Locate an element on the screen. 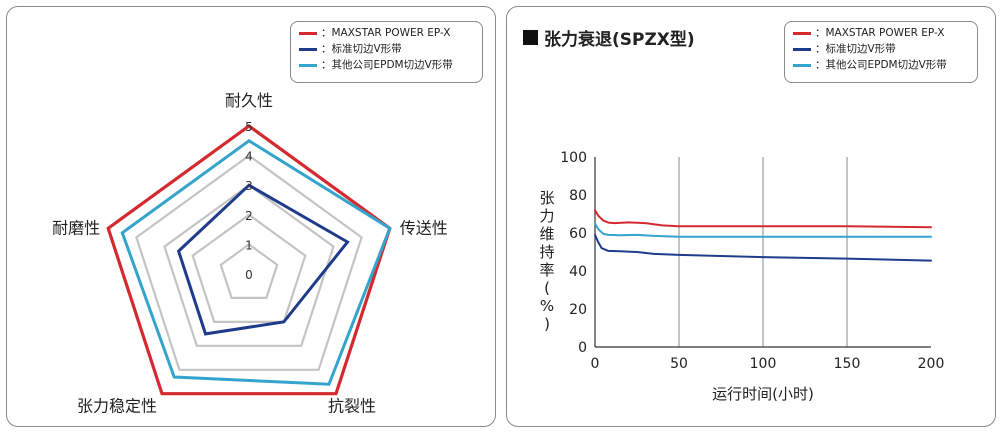  y-tick-label: 100 is located at coordinates (573, 158).